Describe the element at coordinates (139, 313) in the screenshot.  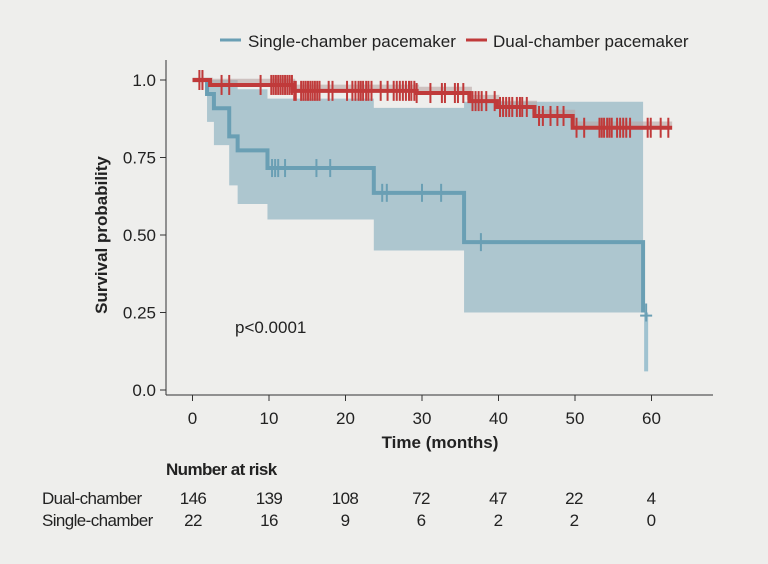
I see `y-tick-label: 0.25` at that location.